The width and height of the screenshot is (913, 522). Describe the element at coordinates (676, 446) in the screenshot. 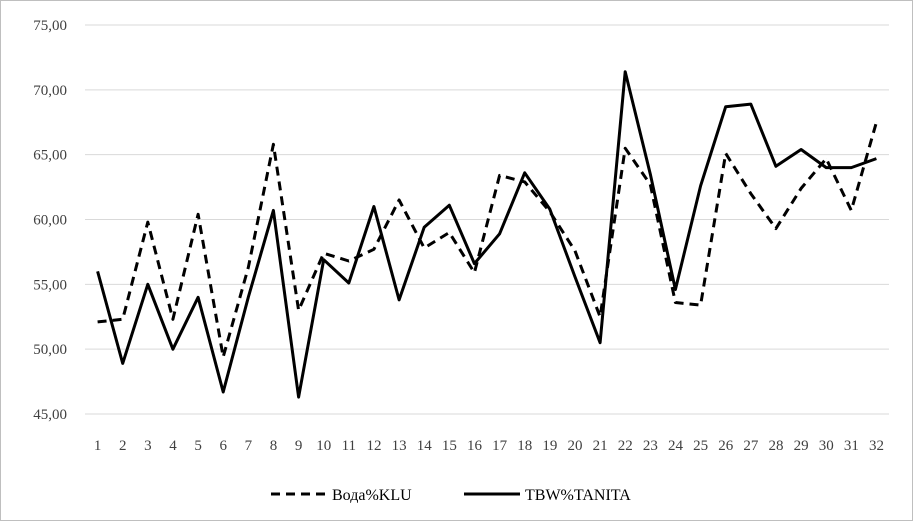

I see `x-tick-label: 24` at that location.